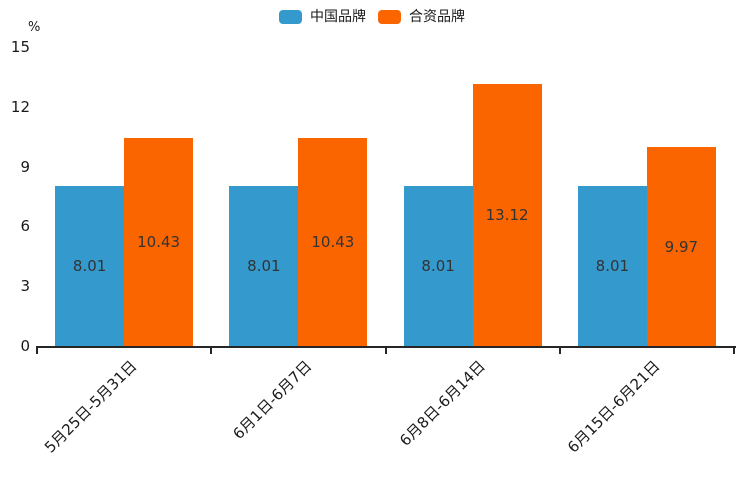 This screenshot has width=744, height=496. I want to click on y-axis-tick-label: 6, so click(25, 226).